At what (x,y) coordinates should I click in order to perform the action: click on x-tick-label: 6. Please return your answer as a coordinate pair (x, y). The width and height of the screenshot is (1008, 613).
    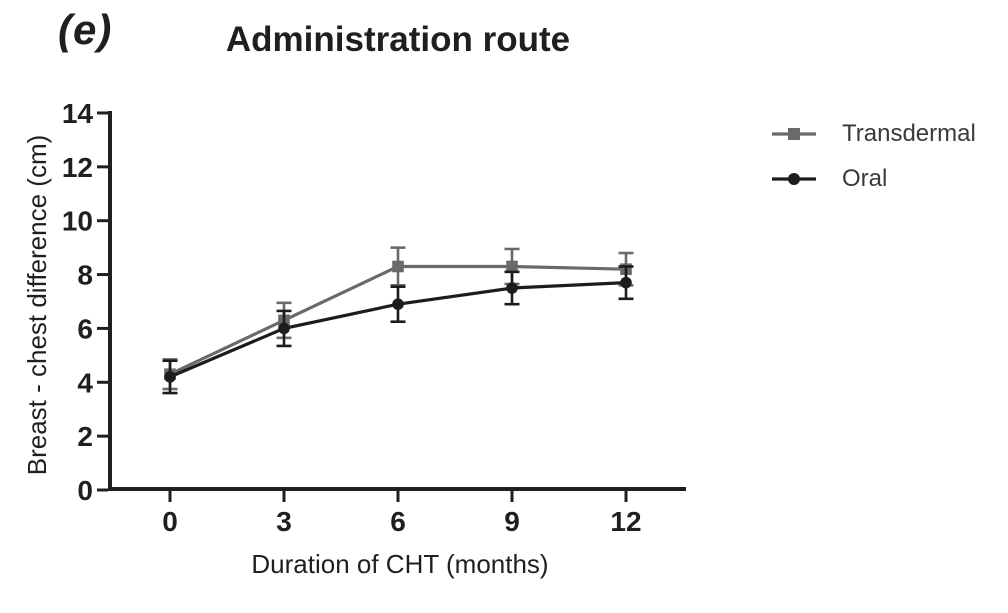
    Looking at the image, I should click on (398, 521).